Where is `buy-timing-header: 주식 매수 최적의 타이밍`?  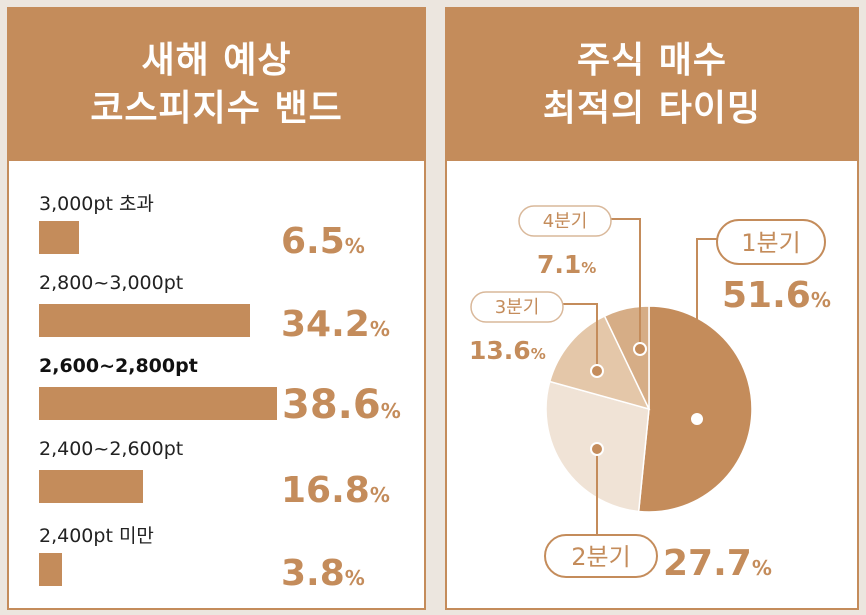 buy-timing-header: 주식 매수 최적의 타이밍 is located at coordinates (652, 85).